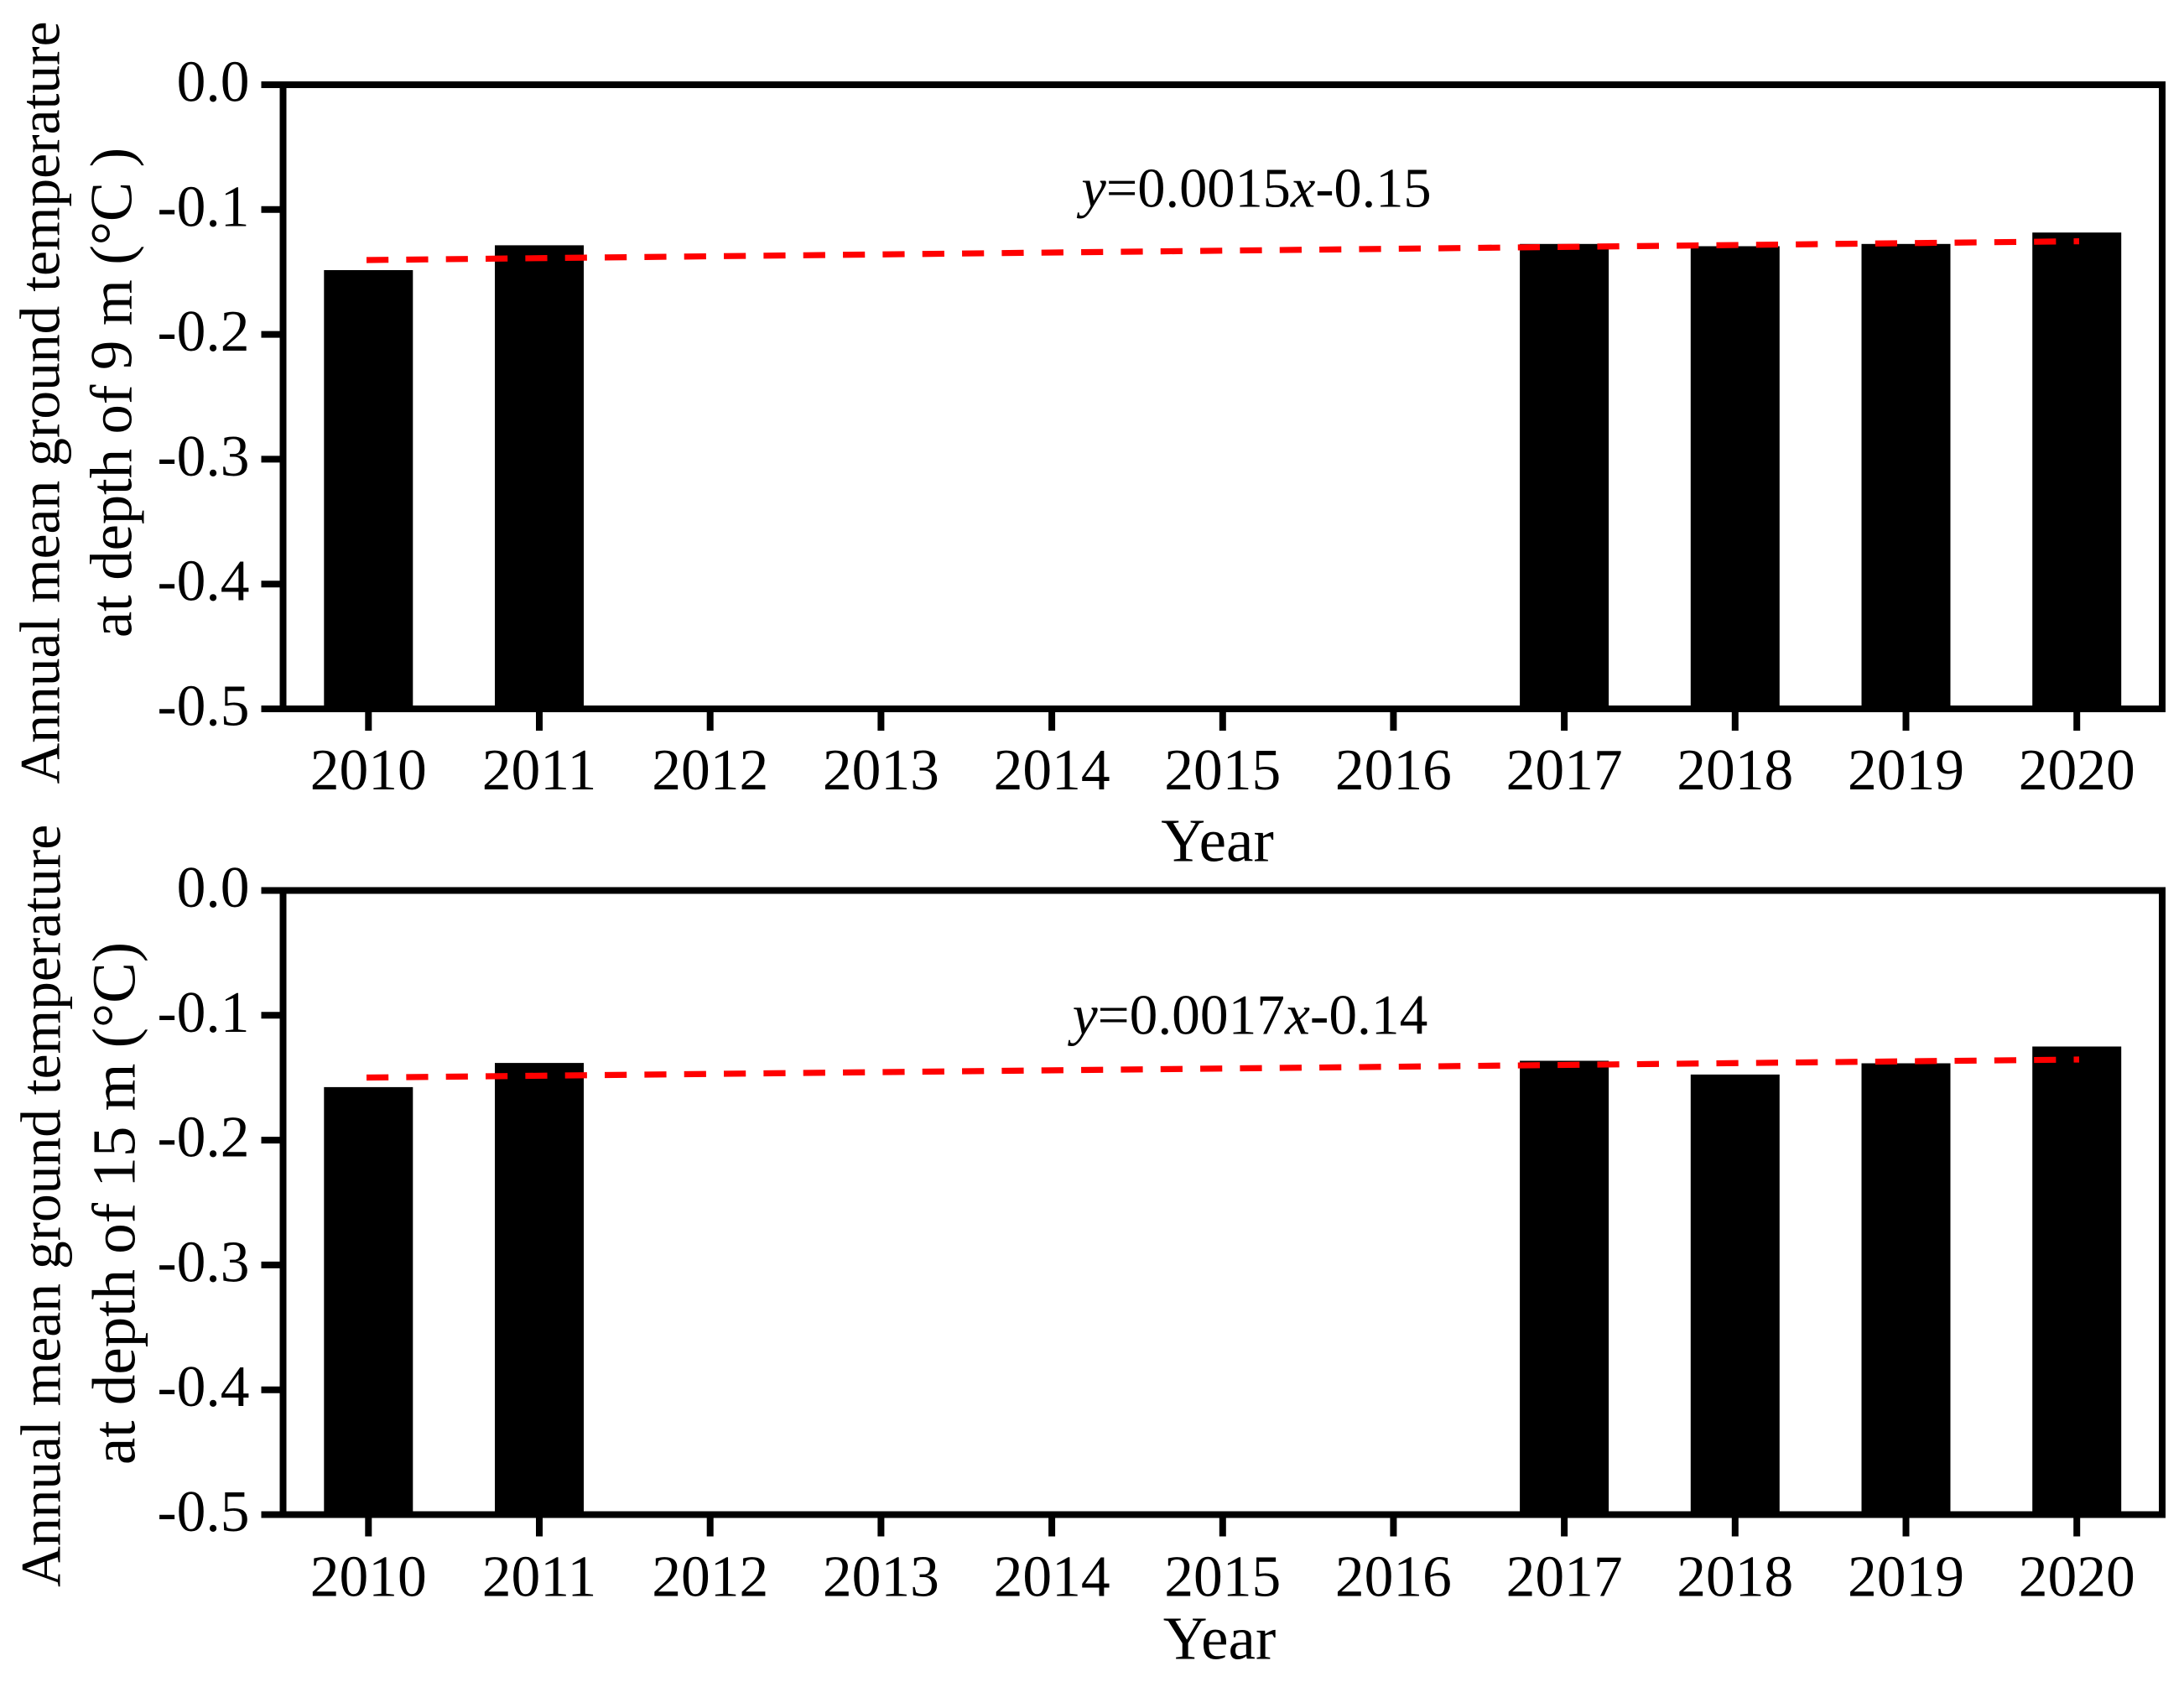 The height and width of the screenshot is (1687, 2184). What do you see at coordinates (1253, 189) in the screenshot?
I see `svg-text: y=0.0015x-0.15` at bounding box center [1253, 189].